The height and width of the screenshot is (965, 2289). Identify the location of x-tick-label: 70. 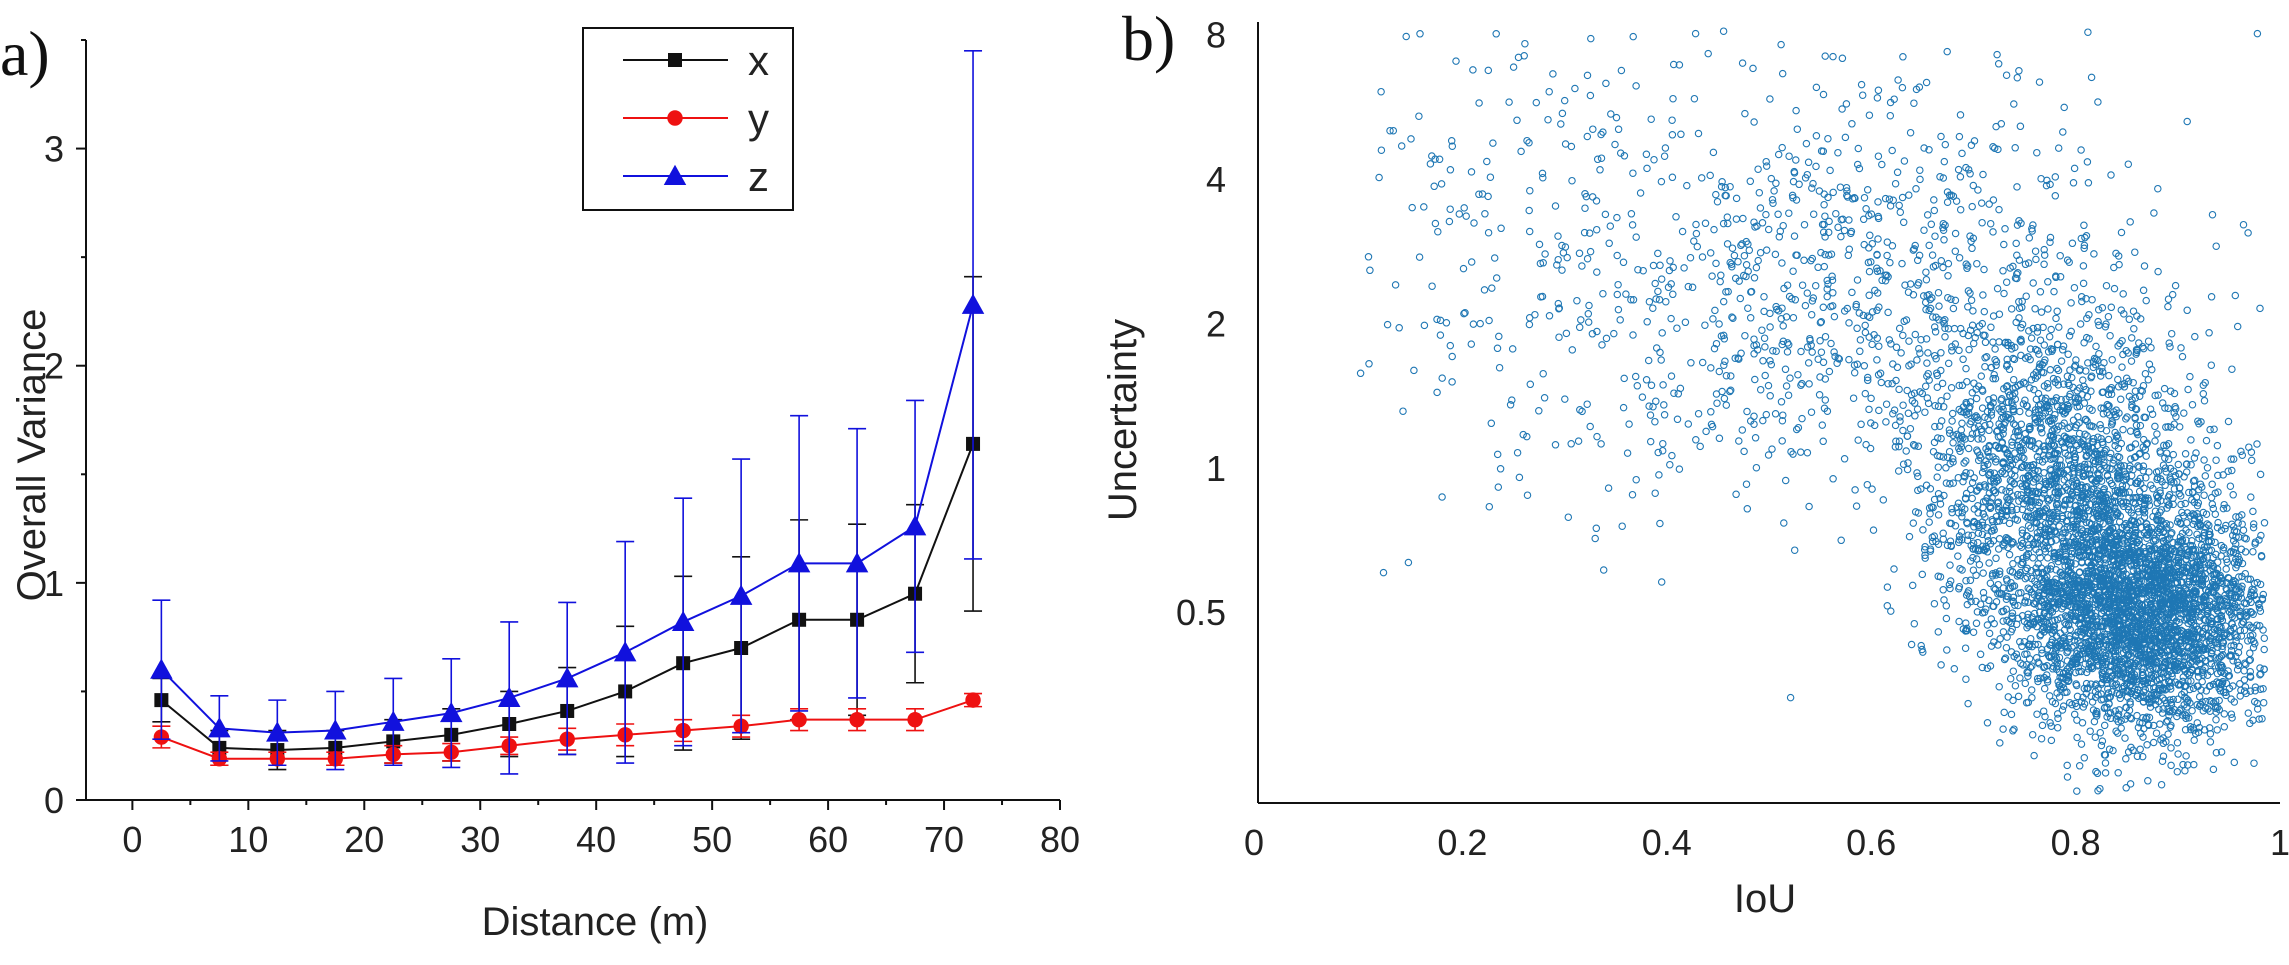
(944, 839).